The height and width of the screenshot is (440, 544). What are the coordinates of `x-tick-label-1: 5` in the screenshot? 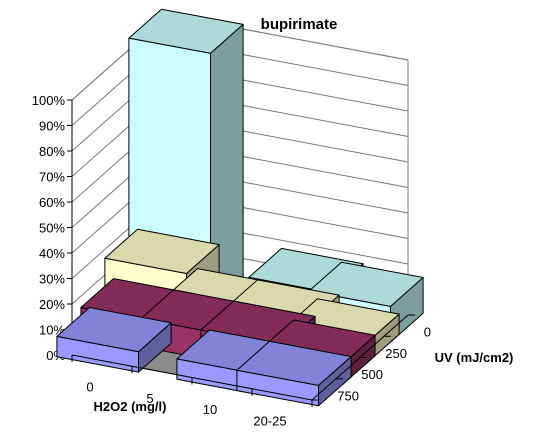 It's located at (149, 398).